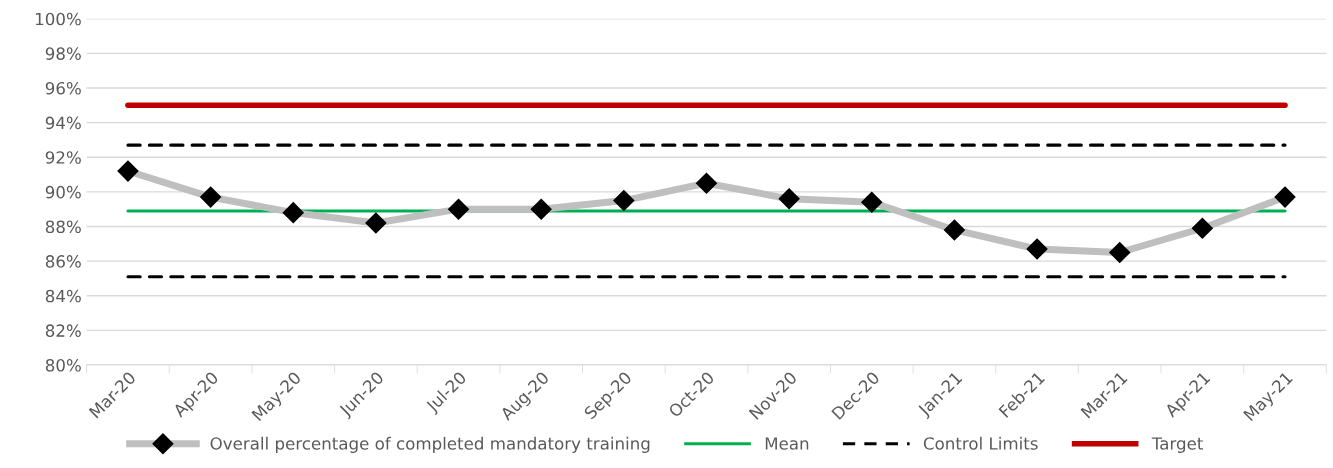  I want to click on y-tick-label: 100%, so click(58, 19).